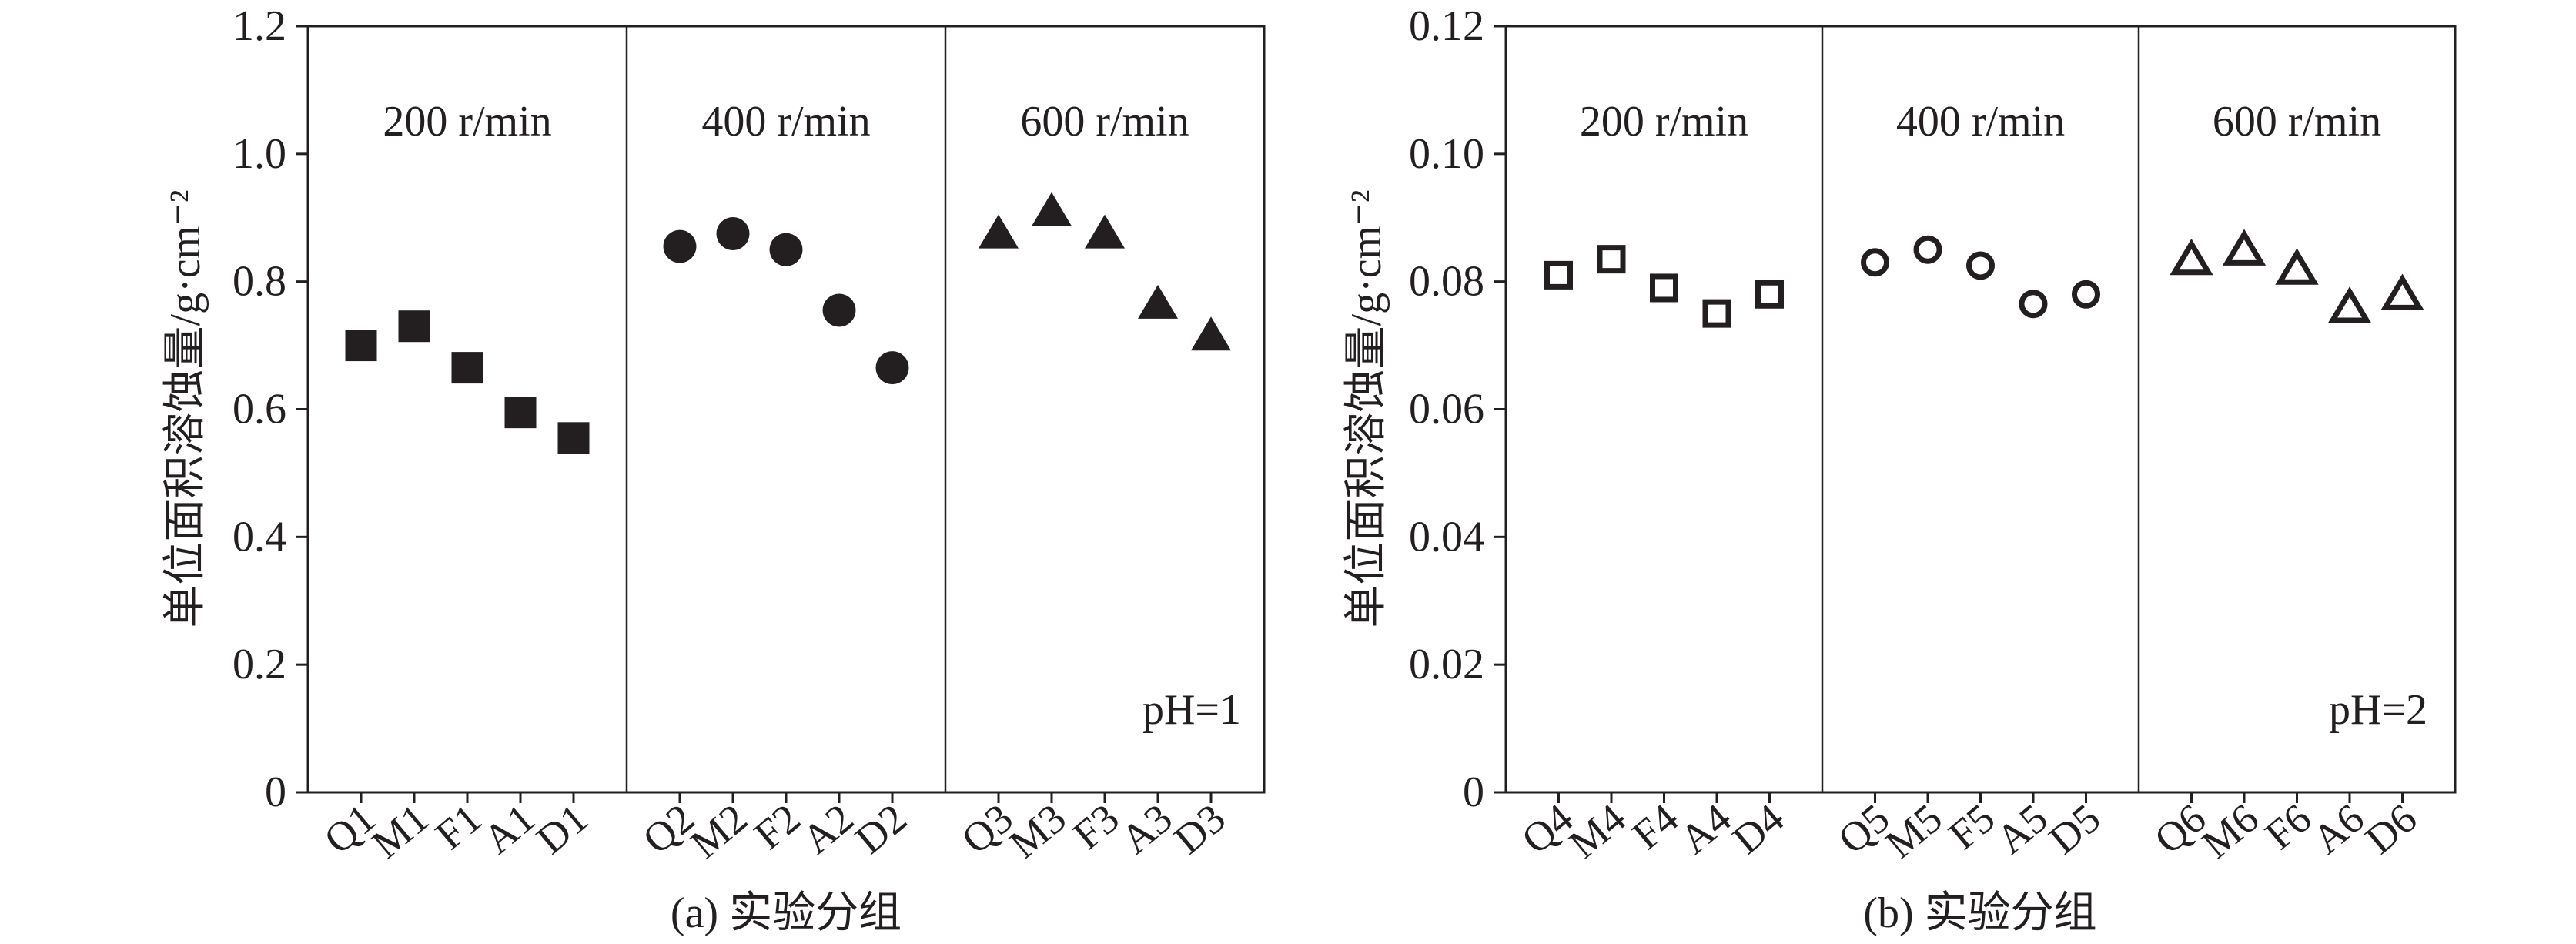  I want to click on data-point-q6, so click(2192, 257).